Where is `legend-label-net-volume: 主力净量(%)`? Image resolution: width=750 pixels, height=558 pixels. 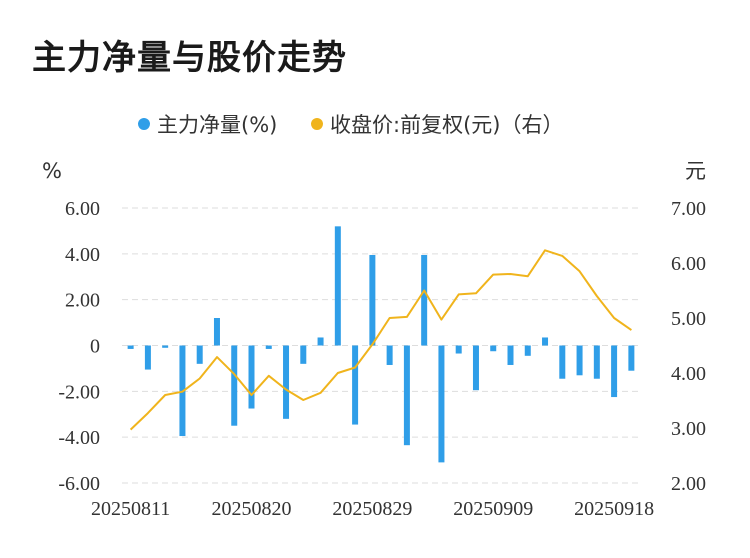
legend-label-net-volume: 主力净量(%) is located at coordinates (217, 125).